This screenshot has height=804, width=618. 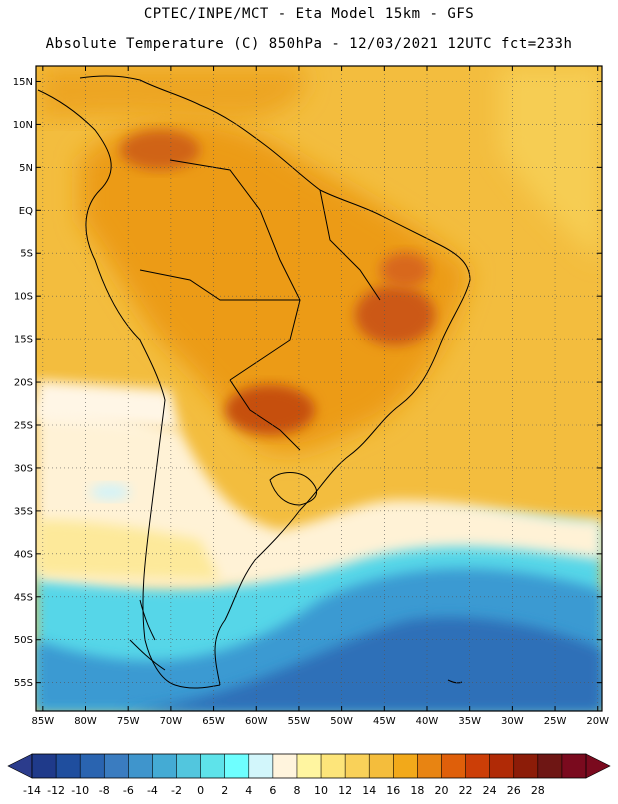 I want to click on lat-label: 40S, so click(x=23, y=554).